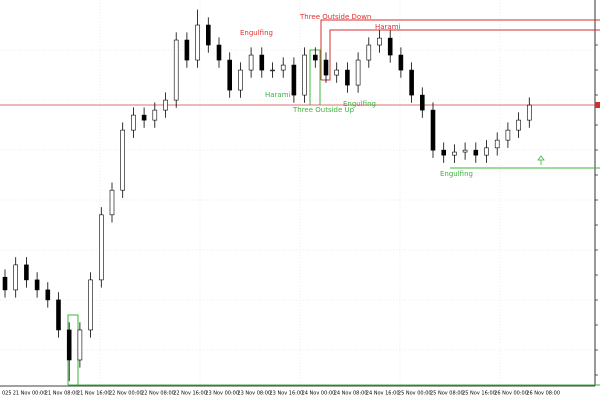 The width and height of the screenshot is (600, 400). Describe the element at coordinates (511, 394) in the screenshot. I see `x-tick-label: 26 Nov 00:00` at that location.